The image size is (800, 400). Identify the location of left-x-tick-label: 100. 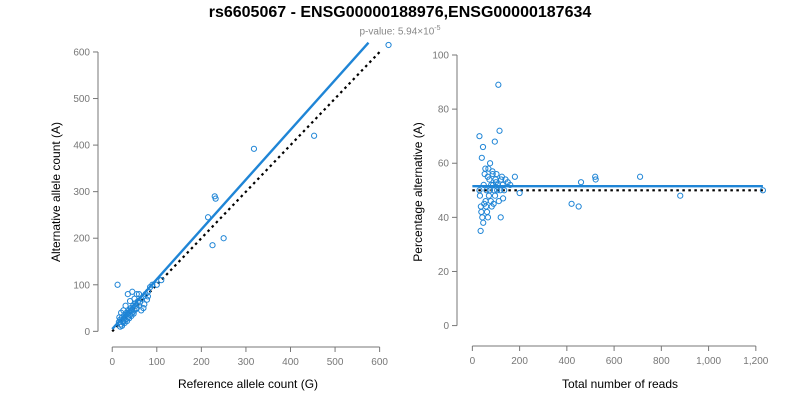
(156, 362).